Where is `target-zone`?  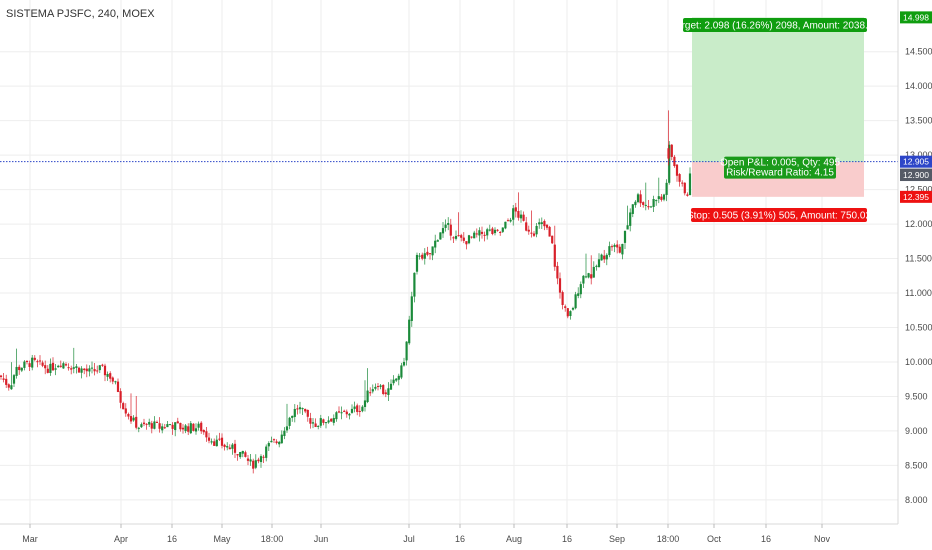 target-zone is located at coordinates (778, 90).